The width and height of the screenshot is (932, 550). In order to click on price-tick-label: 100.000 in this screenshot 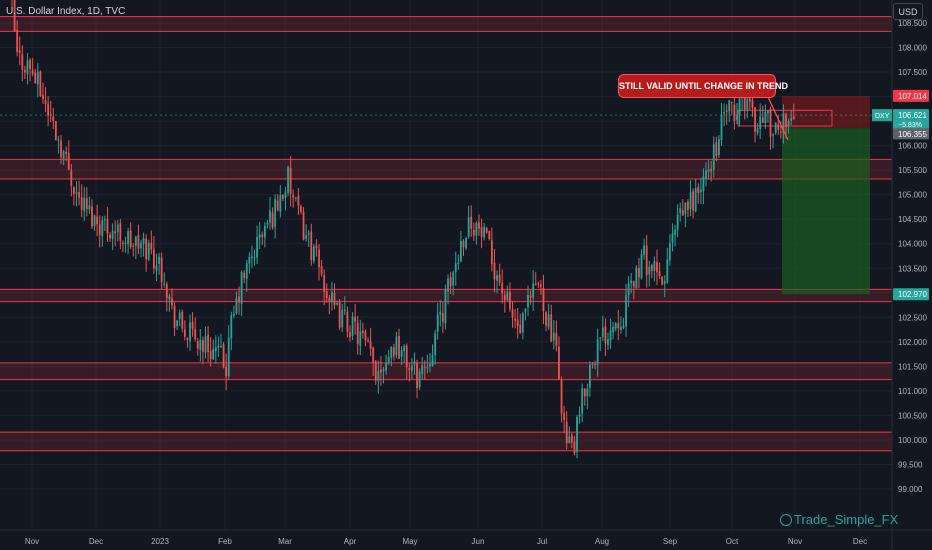, I will do `click(912, 440)`.